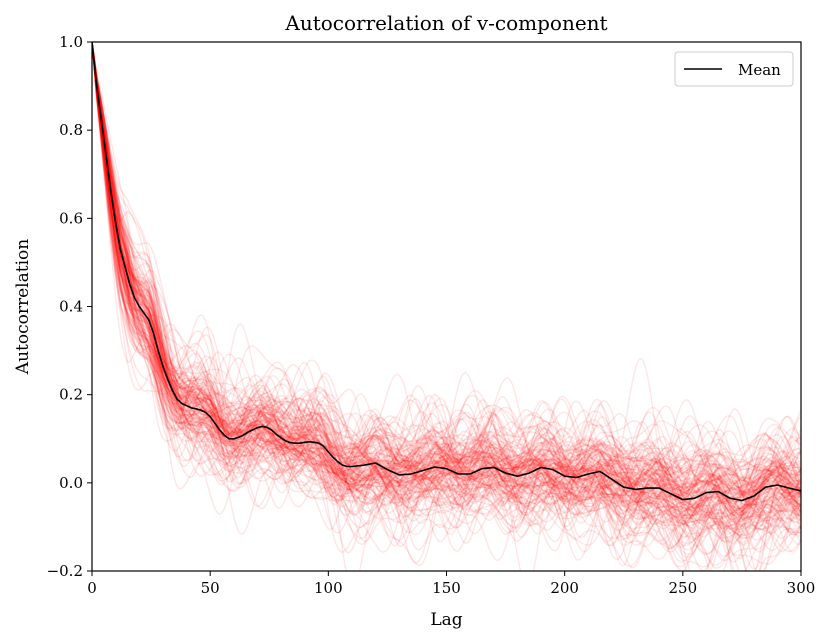  Describe the element at coordinates (71, 42) in the screenshot. I see `y-tick-label: 1.0` at that location.